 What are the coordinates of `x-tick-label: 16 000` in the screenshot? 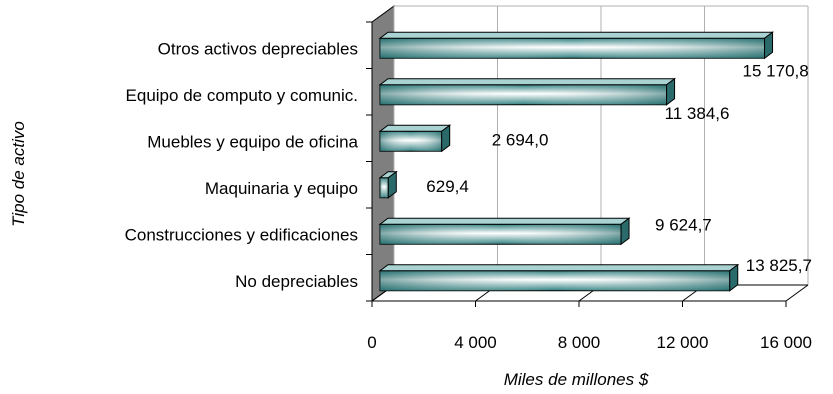 It's located at (786, 342).